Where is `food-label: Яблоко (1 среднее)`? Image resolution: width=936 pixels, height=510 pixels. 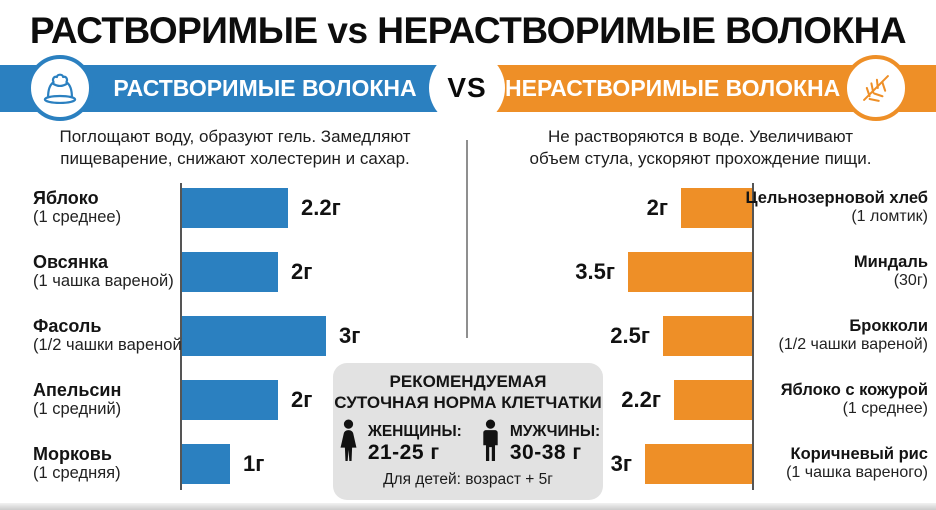
food-label: Яблоко (1 среднее) is located at coordinates (107, 208).